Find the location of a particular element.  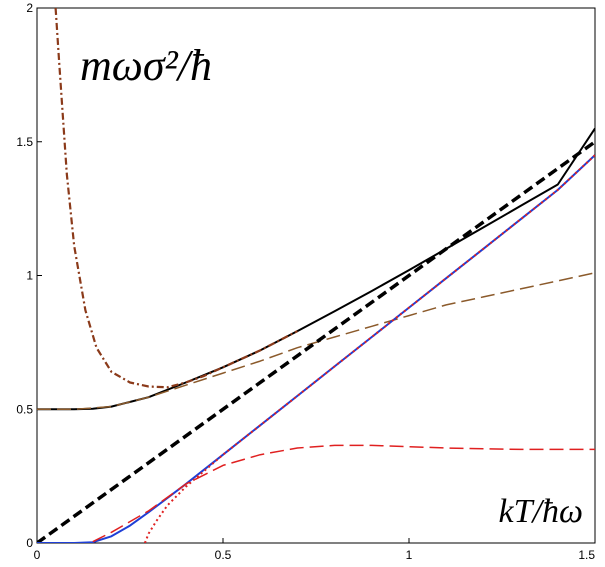

x-tick-label: 0 is located at coordinates (37, 555).